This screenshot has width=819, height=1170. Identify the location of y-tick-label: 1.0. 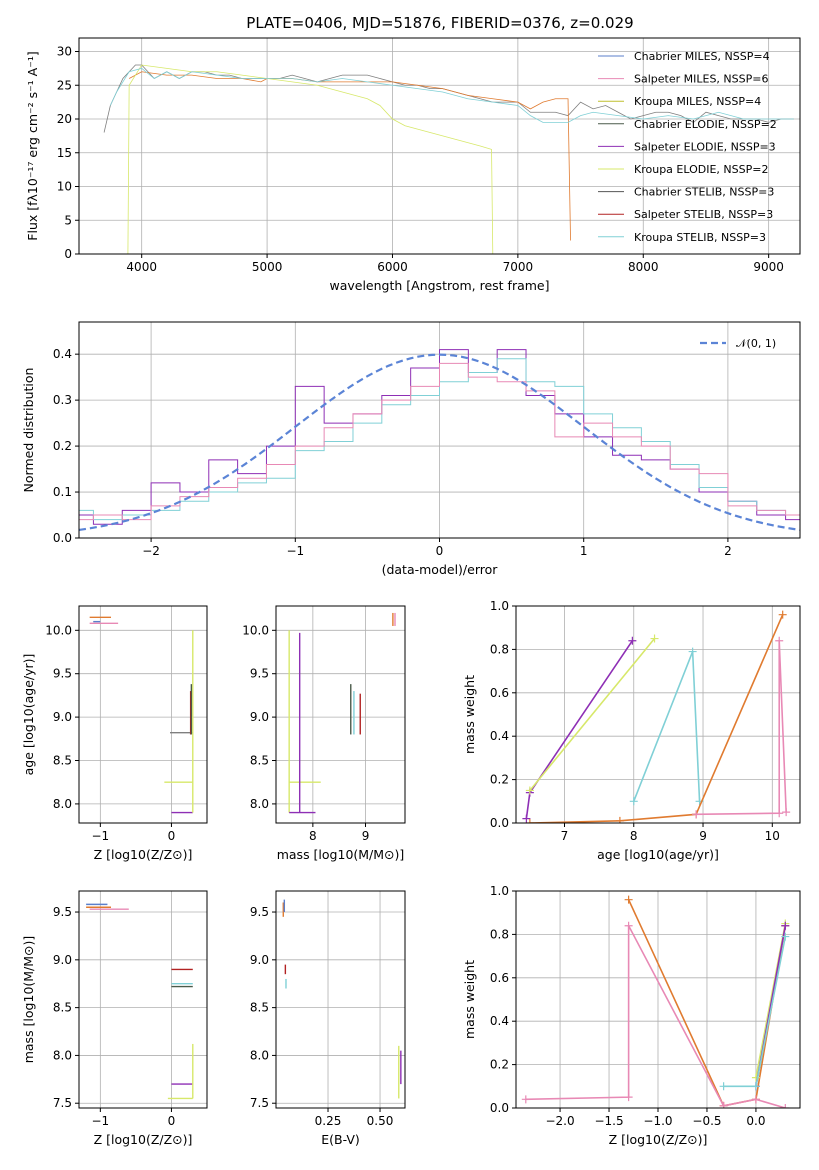
(499, 606).